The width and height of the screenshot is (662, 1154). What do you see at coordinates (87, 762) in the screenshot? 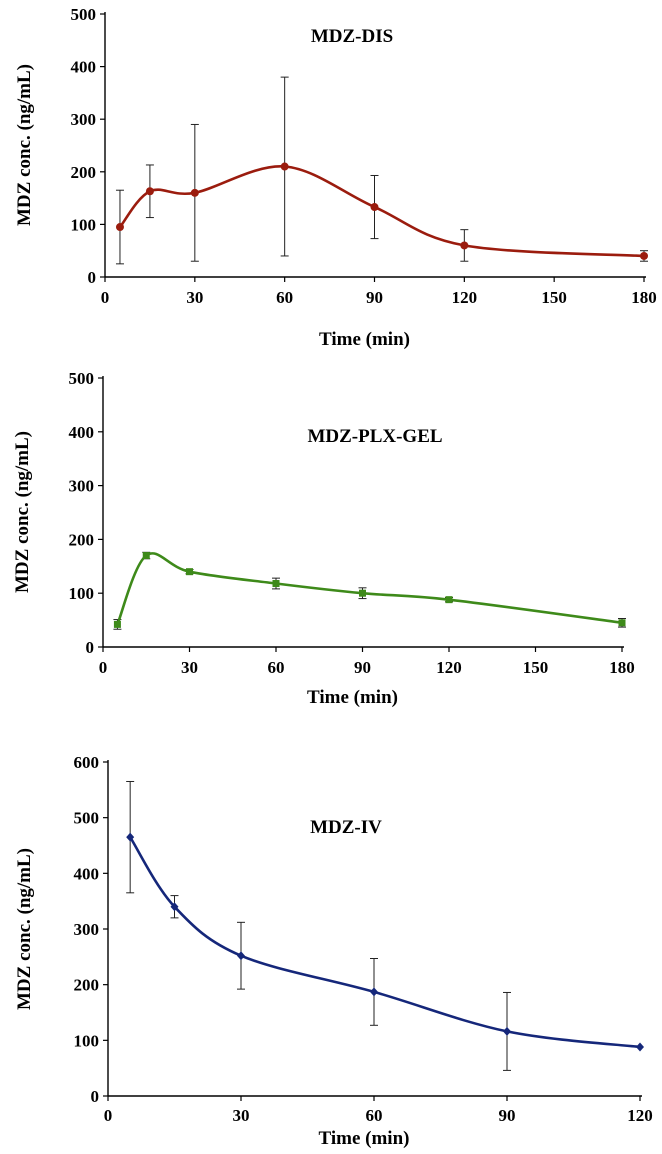
I see `y-tick-label: 600` at bounding box center [87, 762].